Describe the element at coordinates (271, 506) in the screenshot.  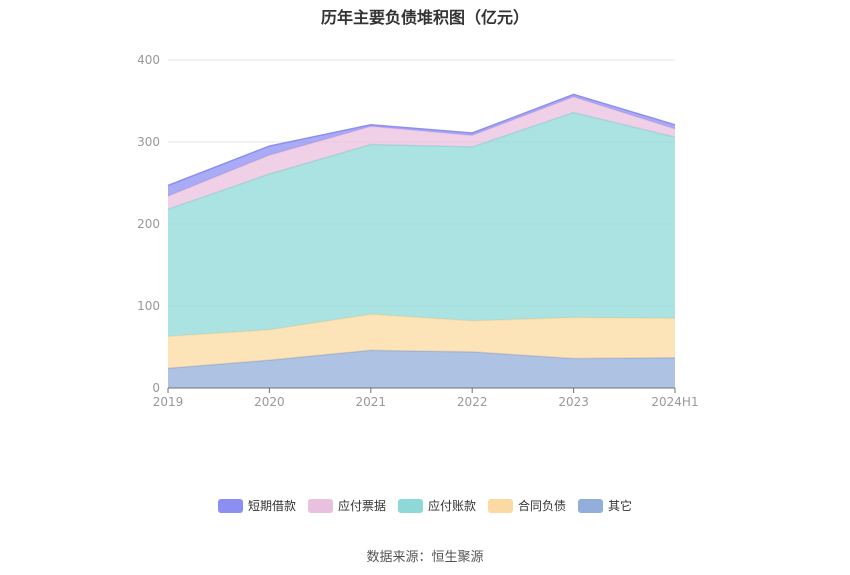
I see `legend-label: 短期借款` at that location.